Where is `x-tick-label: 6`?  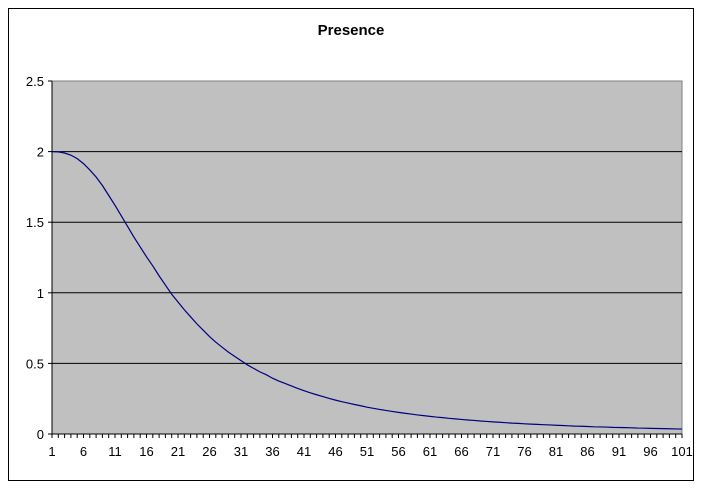
x-tick-label: 6 is located at coordinates (83, 451).